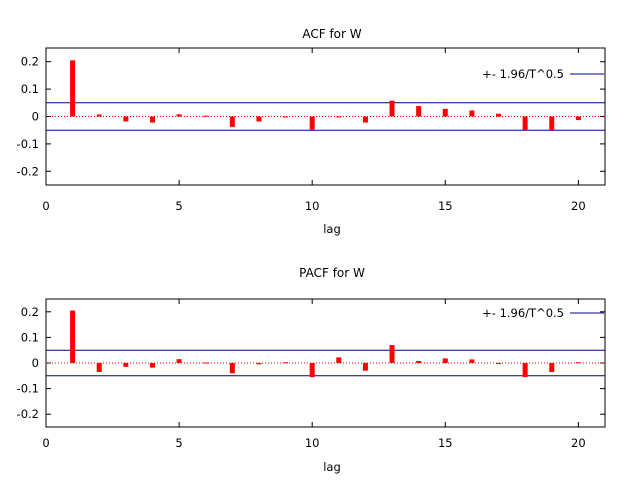 This screenshot has height=480, width=640. I want to click on pacf-y-tick-label: 0, so click(35, 363).